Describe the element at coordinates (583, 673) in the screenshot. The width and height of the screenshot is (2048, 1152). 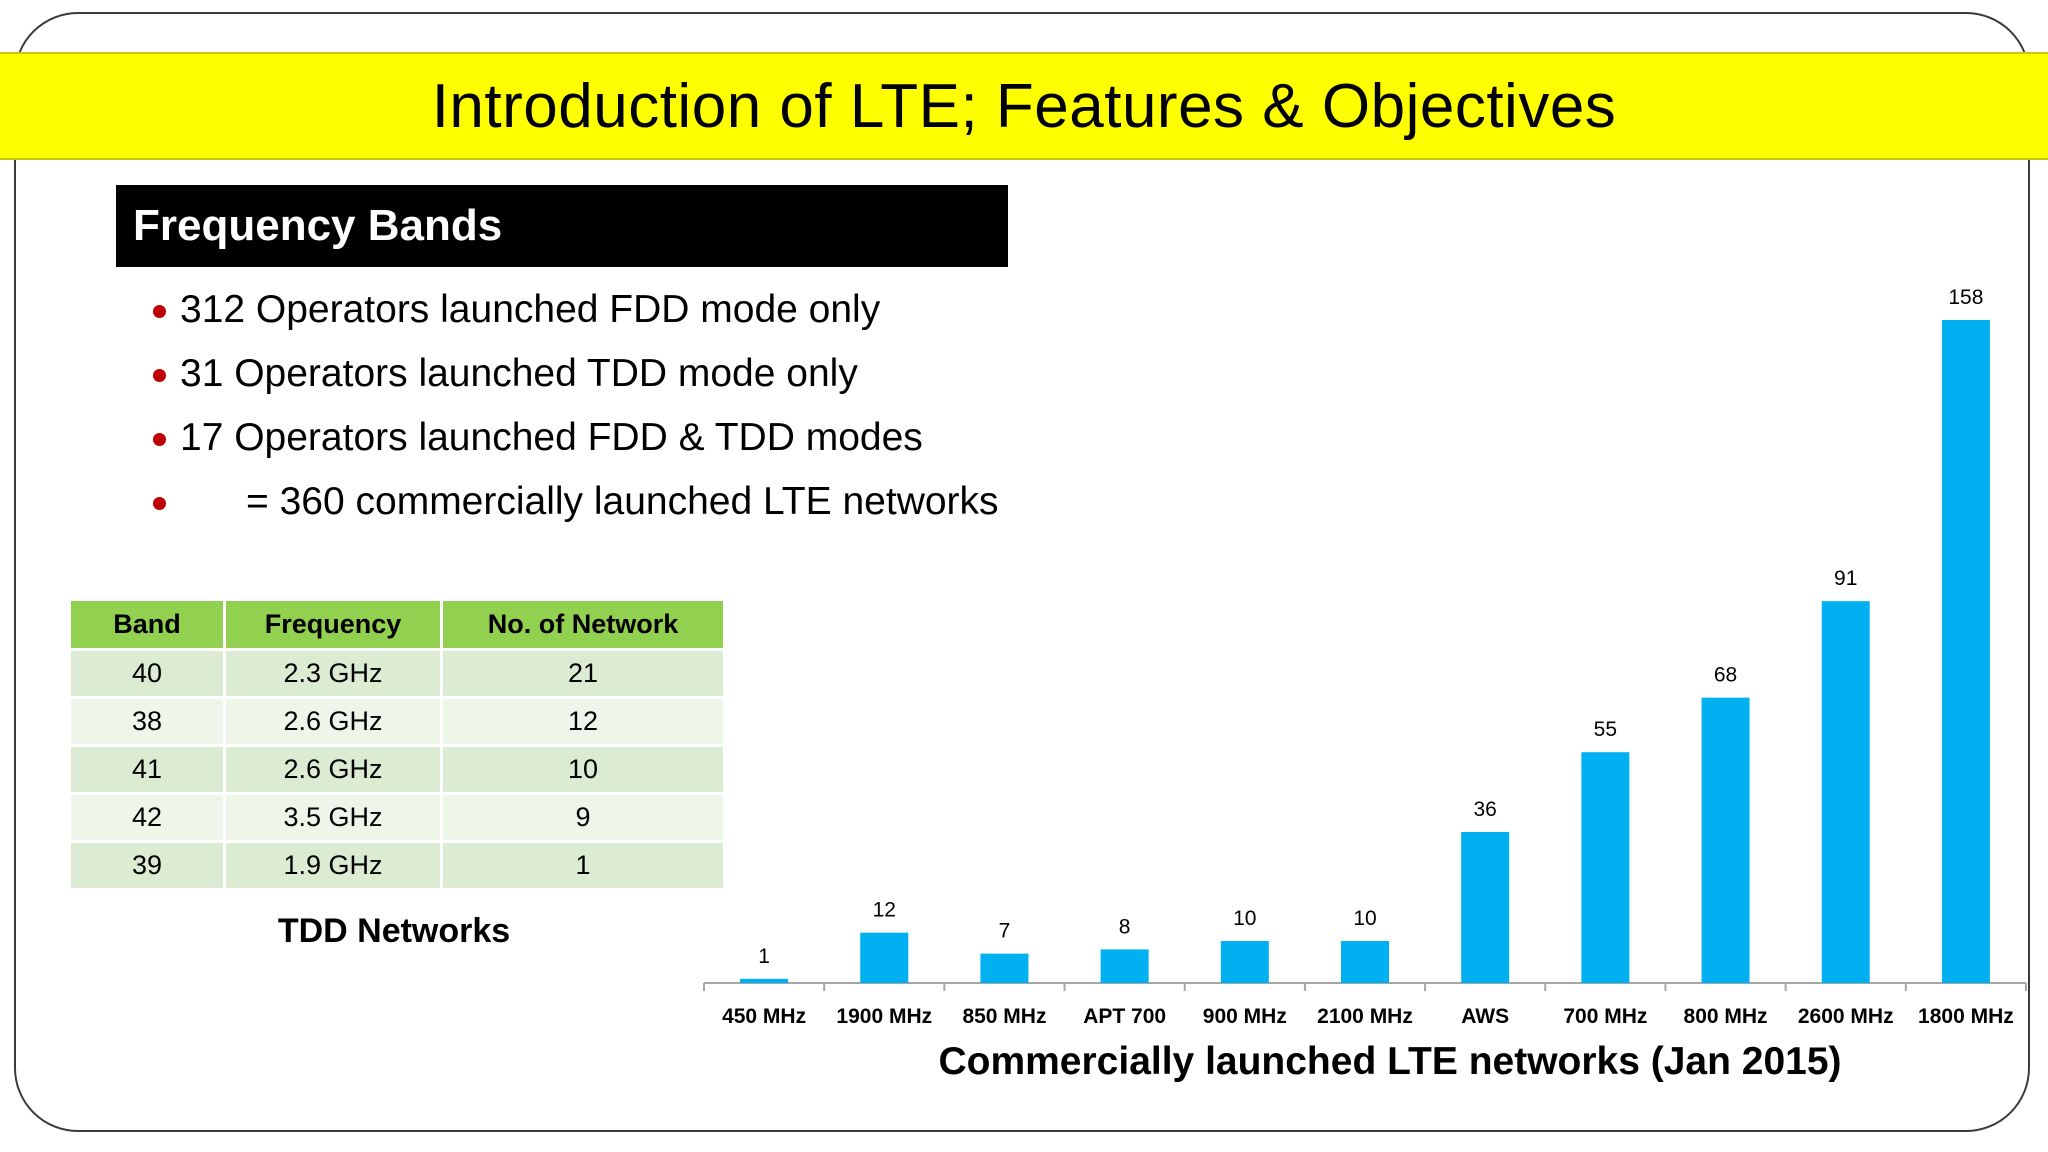
I see `table-cell-networks: 21` at that location.